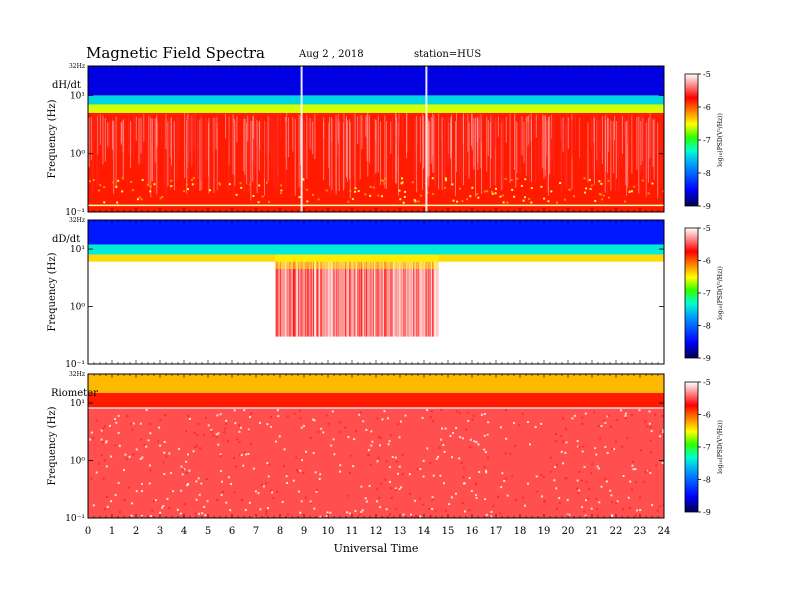  What do you see at coordinates (66, 85) in the screenshot?
I see `panel-label: dH/dt` at bounding box center [66, 85].